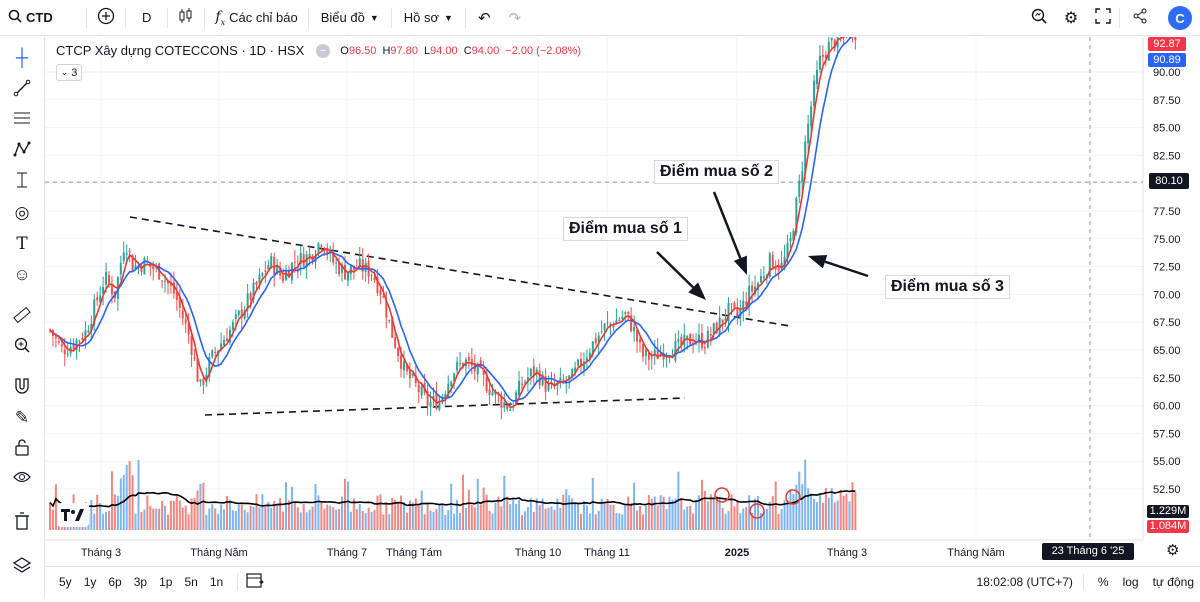 This screenshot has width=1200, height=602. Describe the element at coordinates (65, 581) in the screenshot. I see `range-5y: 5y` at that location.